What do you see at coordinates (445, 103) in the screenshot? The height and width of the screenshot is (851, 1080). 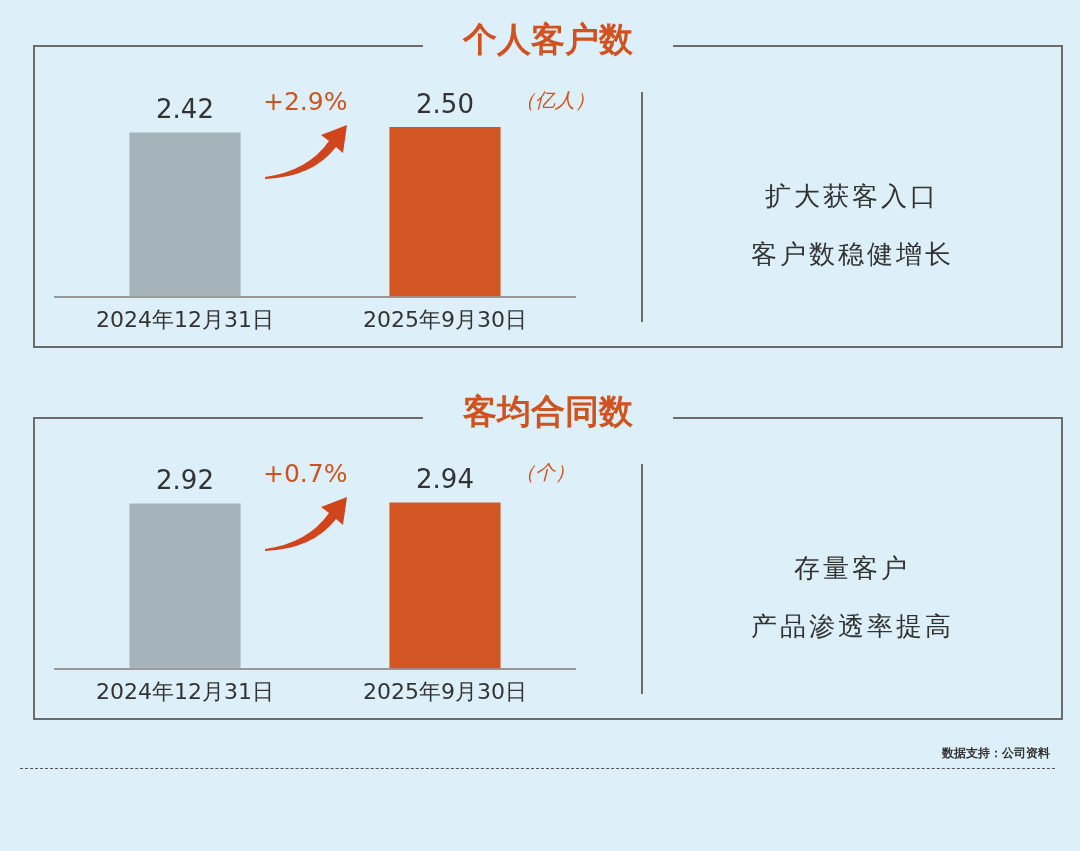 I see `data-label: 2.50` at bounding box center [445, 103].